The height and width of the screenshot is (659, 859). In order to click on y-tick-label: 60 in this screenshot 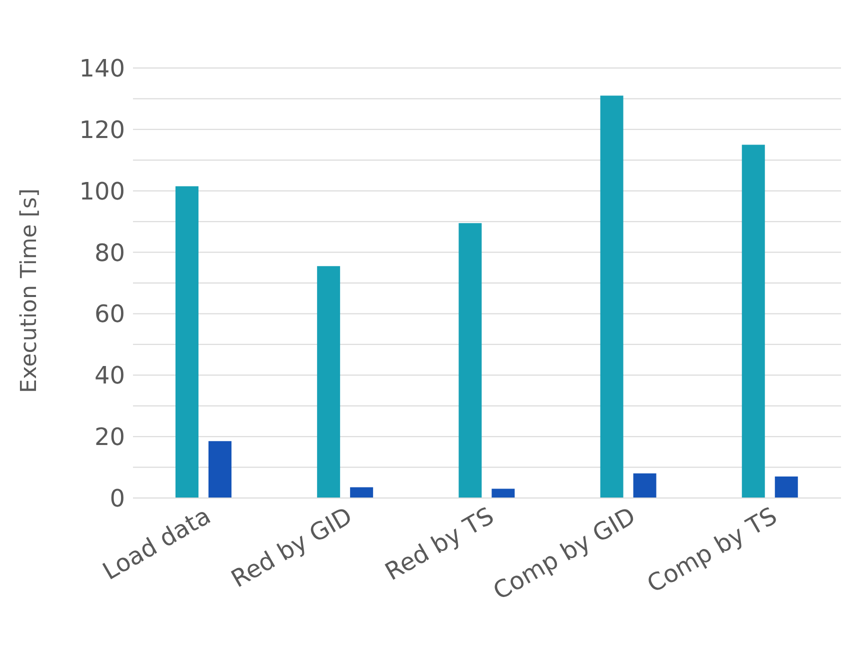, I will do `click(109, 314)`.